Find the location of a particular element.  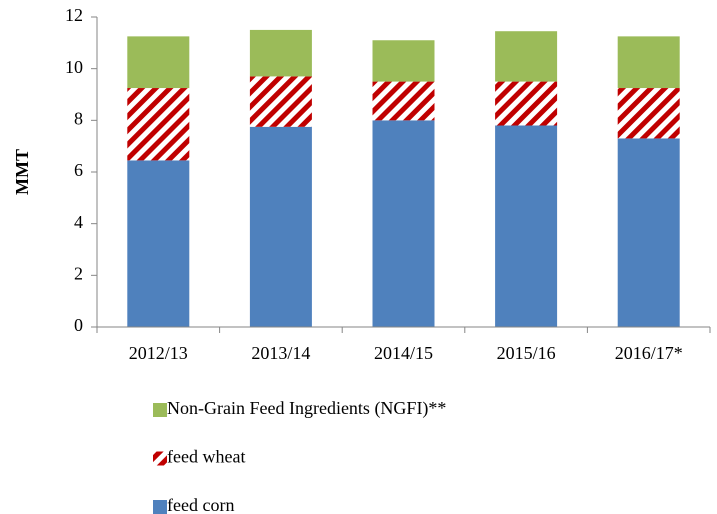

y-tick-label: 4 is located at coordinates (78, 222).